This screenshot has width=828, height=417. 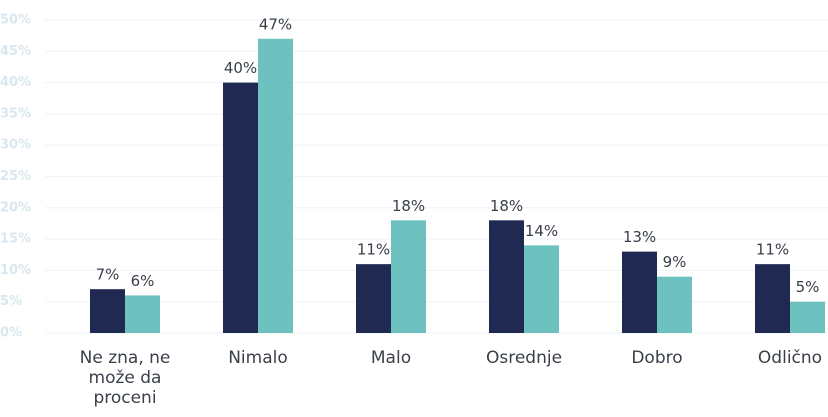 I want to click on y-tick-label: 45%, so click(x=15, y=51).